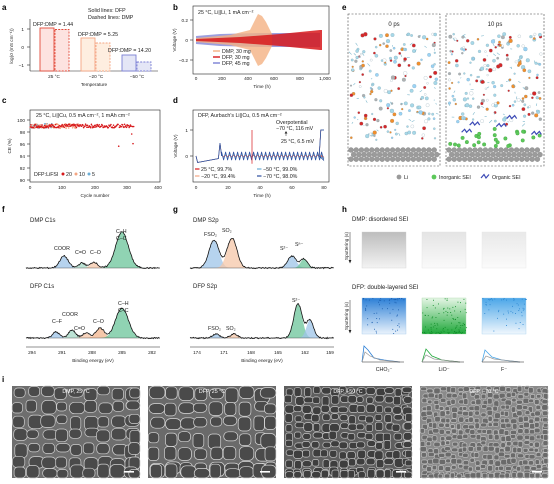  What do you see at coordinates (197, 352) in the screenshot?
I see `g-xtick: 174` at bounding box center [197, 352].